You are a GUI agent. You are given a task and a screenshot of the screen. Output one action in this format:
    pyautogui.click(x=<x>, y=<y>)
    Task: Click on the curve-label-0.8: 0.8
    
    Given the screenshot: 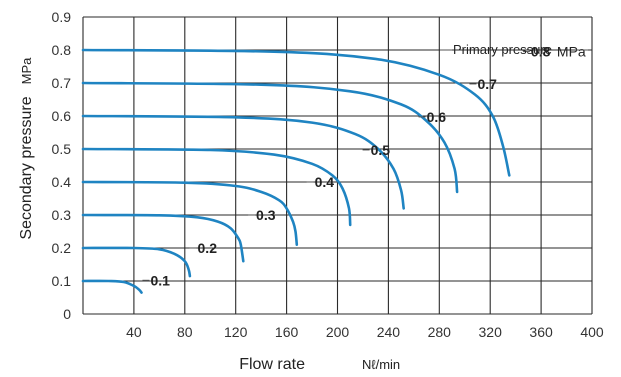 What is the action you would take?
    pyautogui.click(x=541, y=52)
    